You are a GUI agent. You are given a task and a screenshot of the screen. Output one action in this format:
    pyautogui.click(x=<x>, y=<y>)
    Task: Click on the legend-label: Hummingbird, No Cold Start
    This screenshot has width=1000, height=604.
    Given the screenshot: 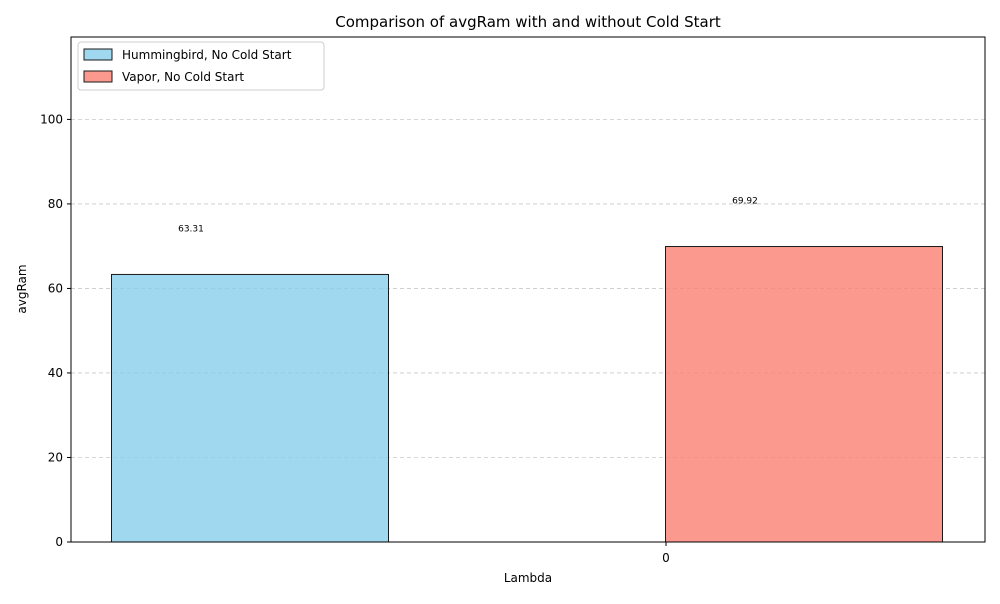 What is the action you would take?
    pyautogui.click(x=207, y=55)
    